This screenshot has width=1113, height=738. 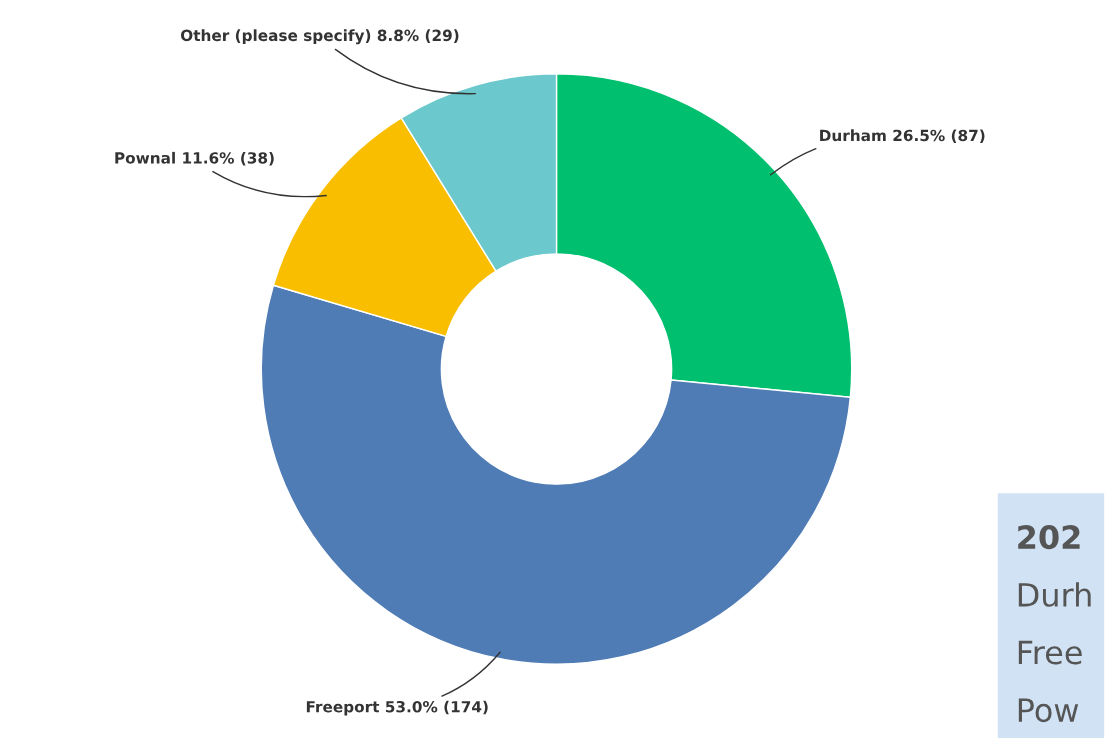 What do you see at coordinates (1050, 652) in the screenshot?
I see `text: Free` at bounding box center [1050, 652].